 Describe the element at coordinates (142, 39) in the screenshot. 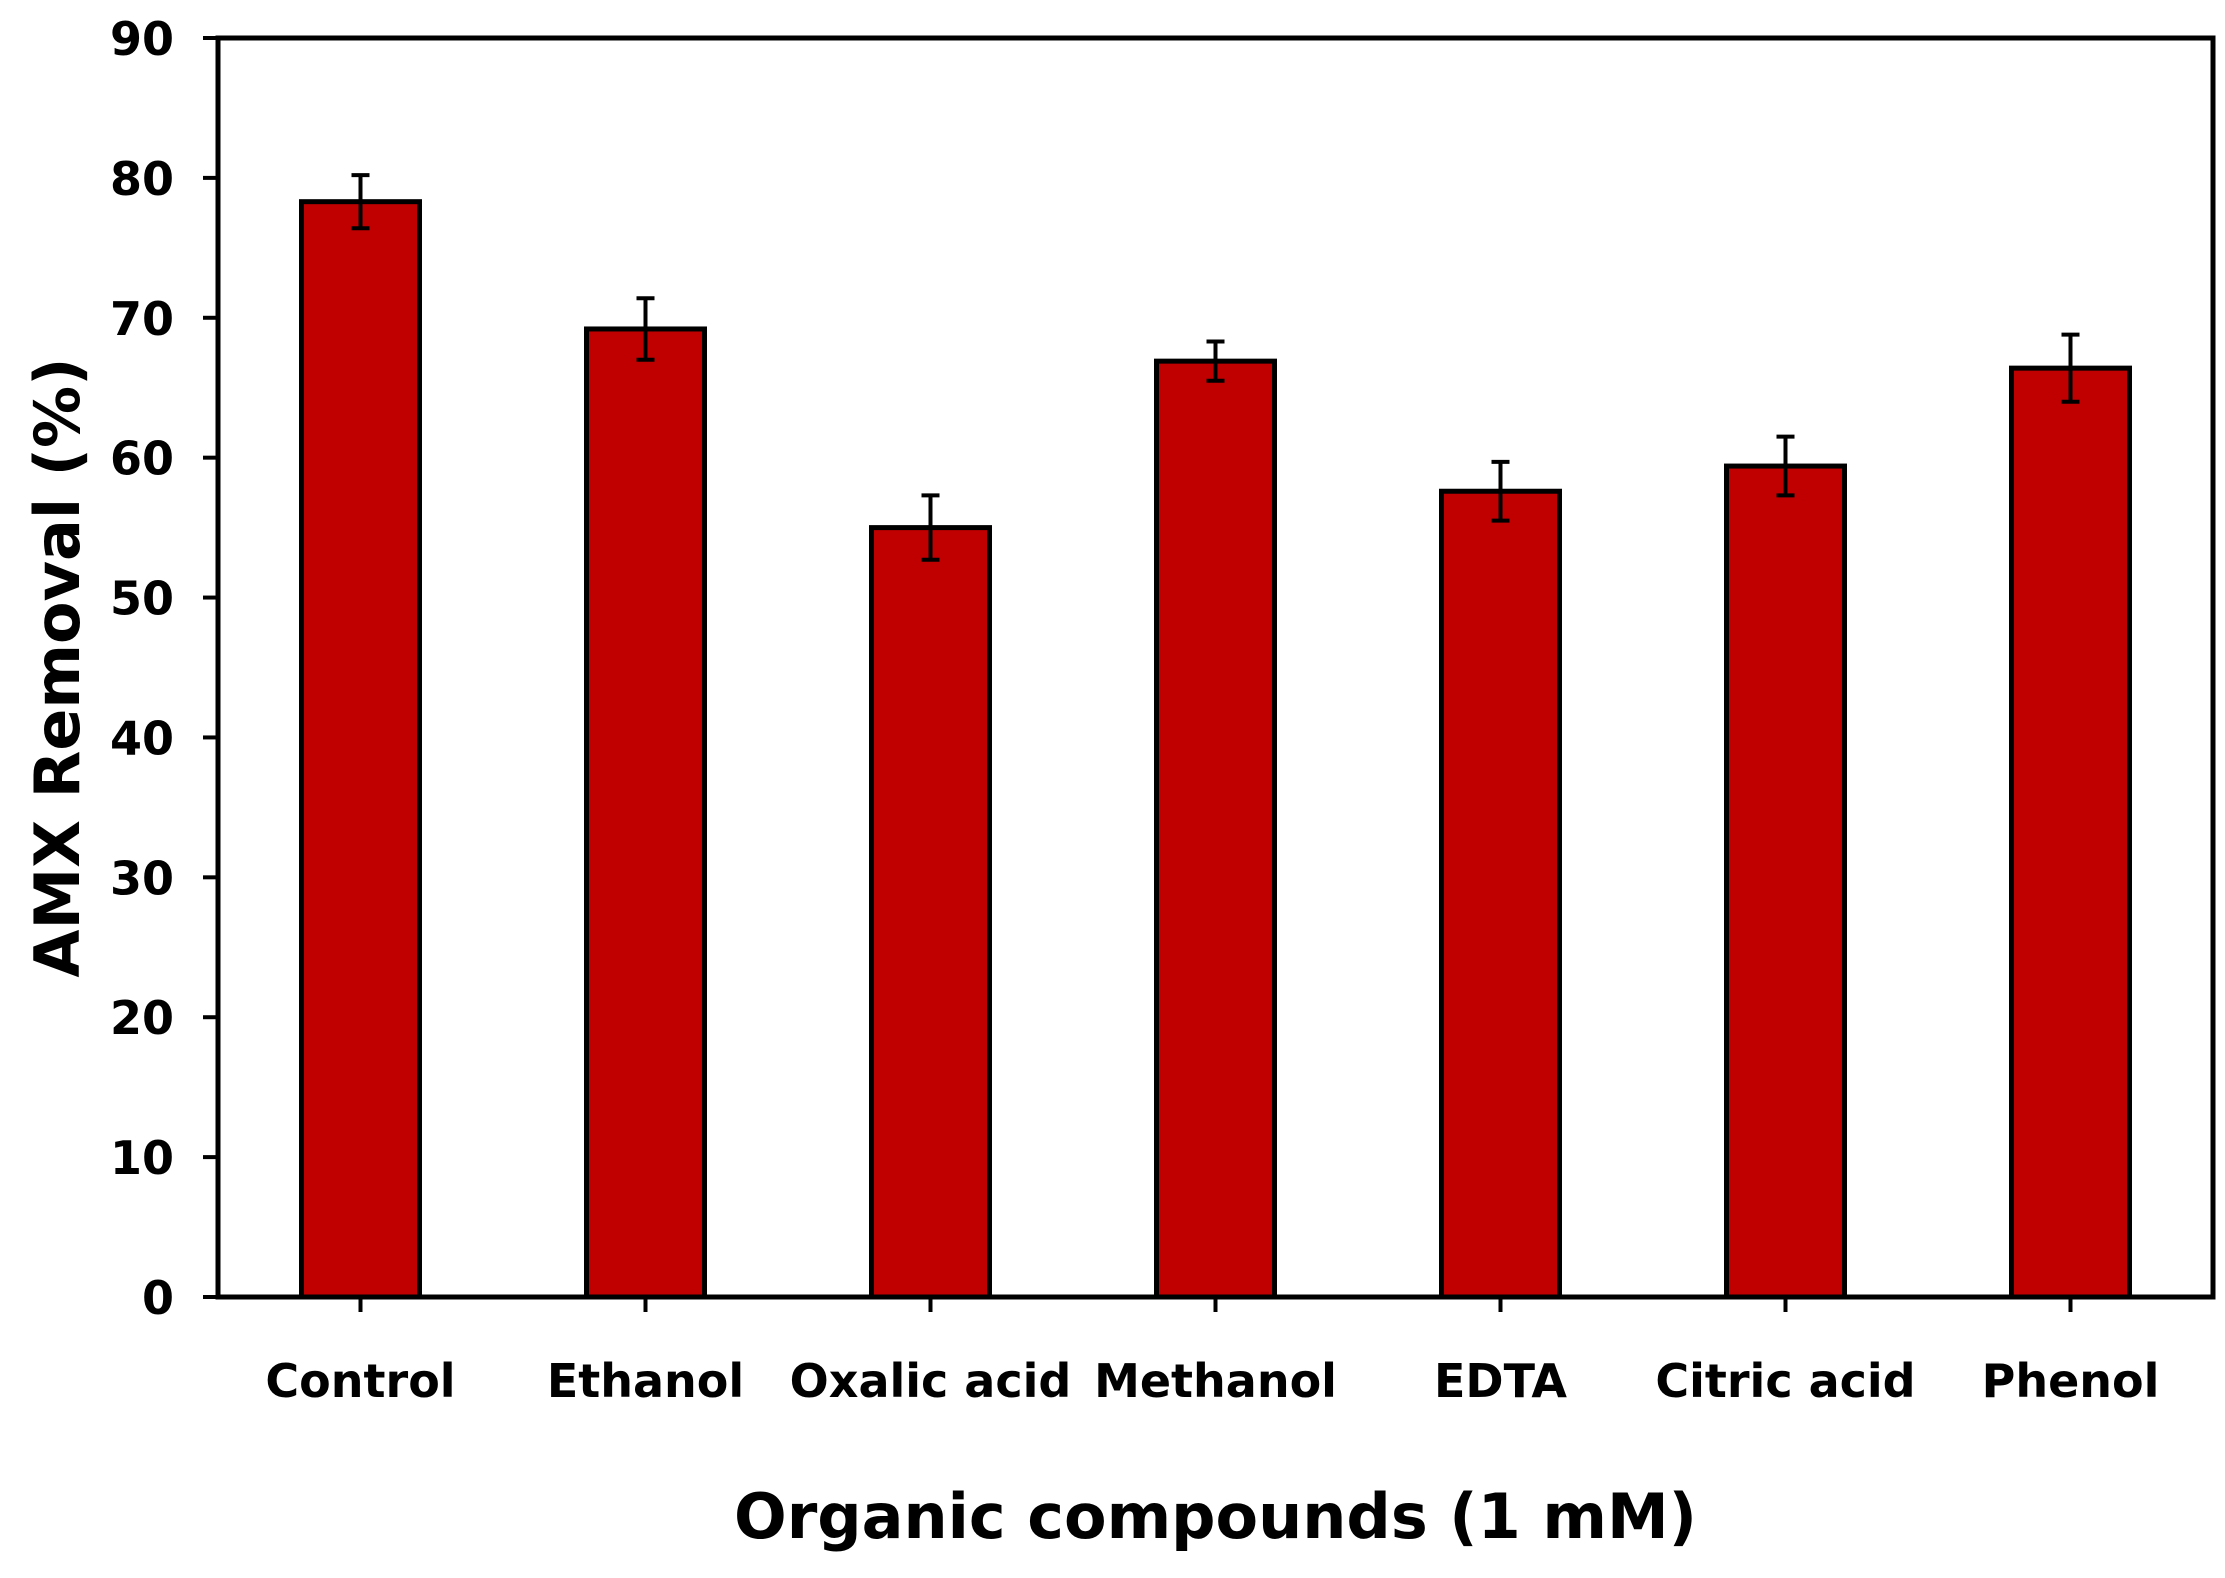

I see `y-tick-label: 90` at that location.